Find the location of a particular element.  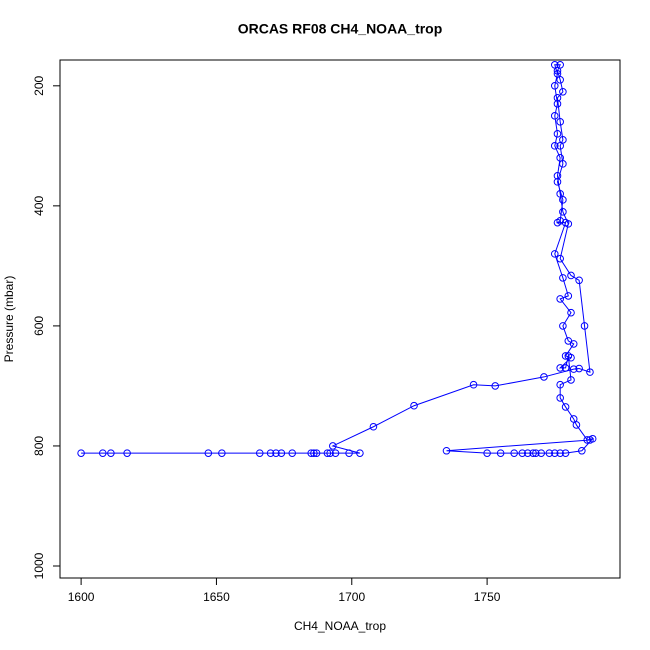

y-tick-label: 200 is located at coordinates (39, 85).